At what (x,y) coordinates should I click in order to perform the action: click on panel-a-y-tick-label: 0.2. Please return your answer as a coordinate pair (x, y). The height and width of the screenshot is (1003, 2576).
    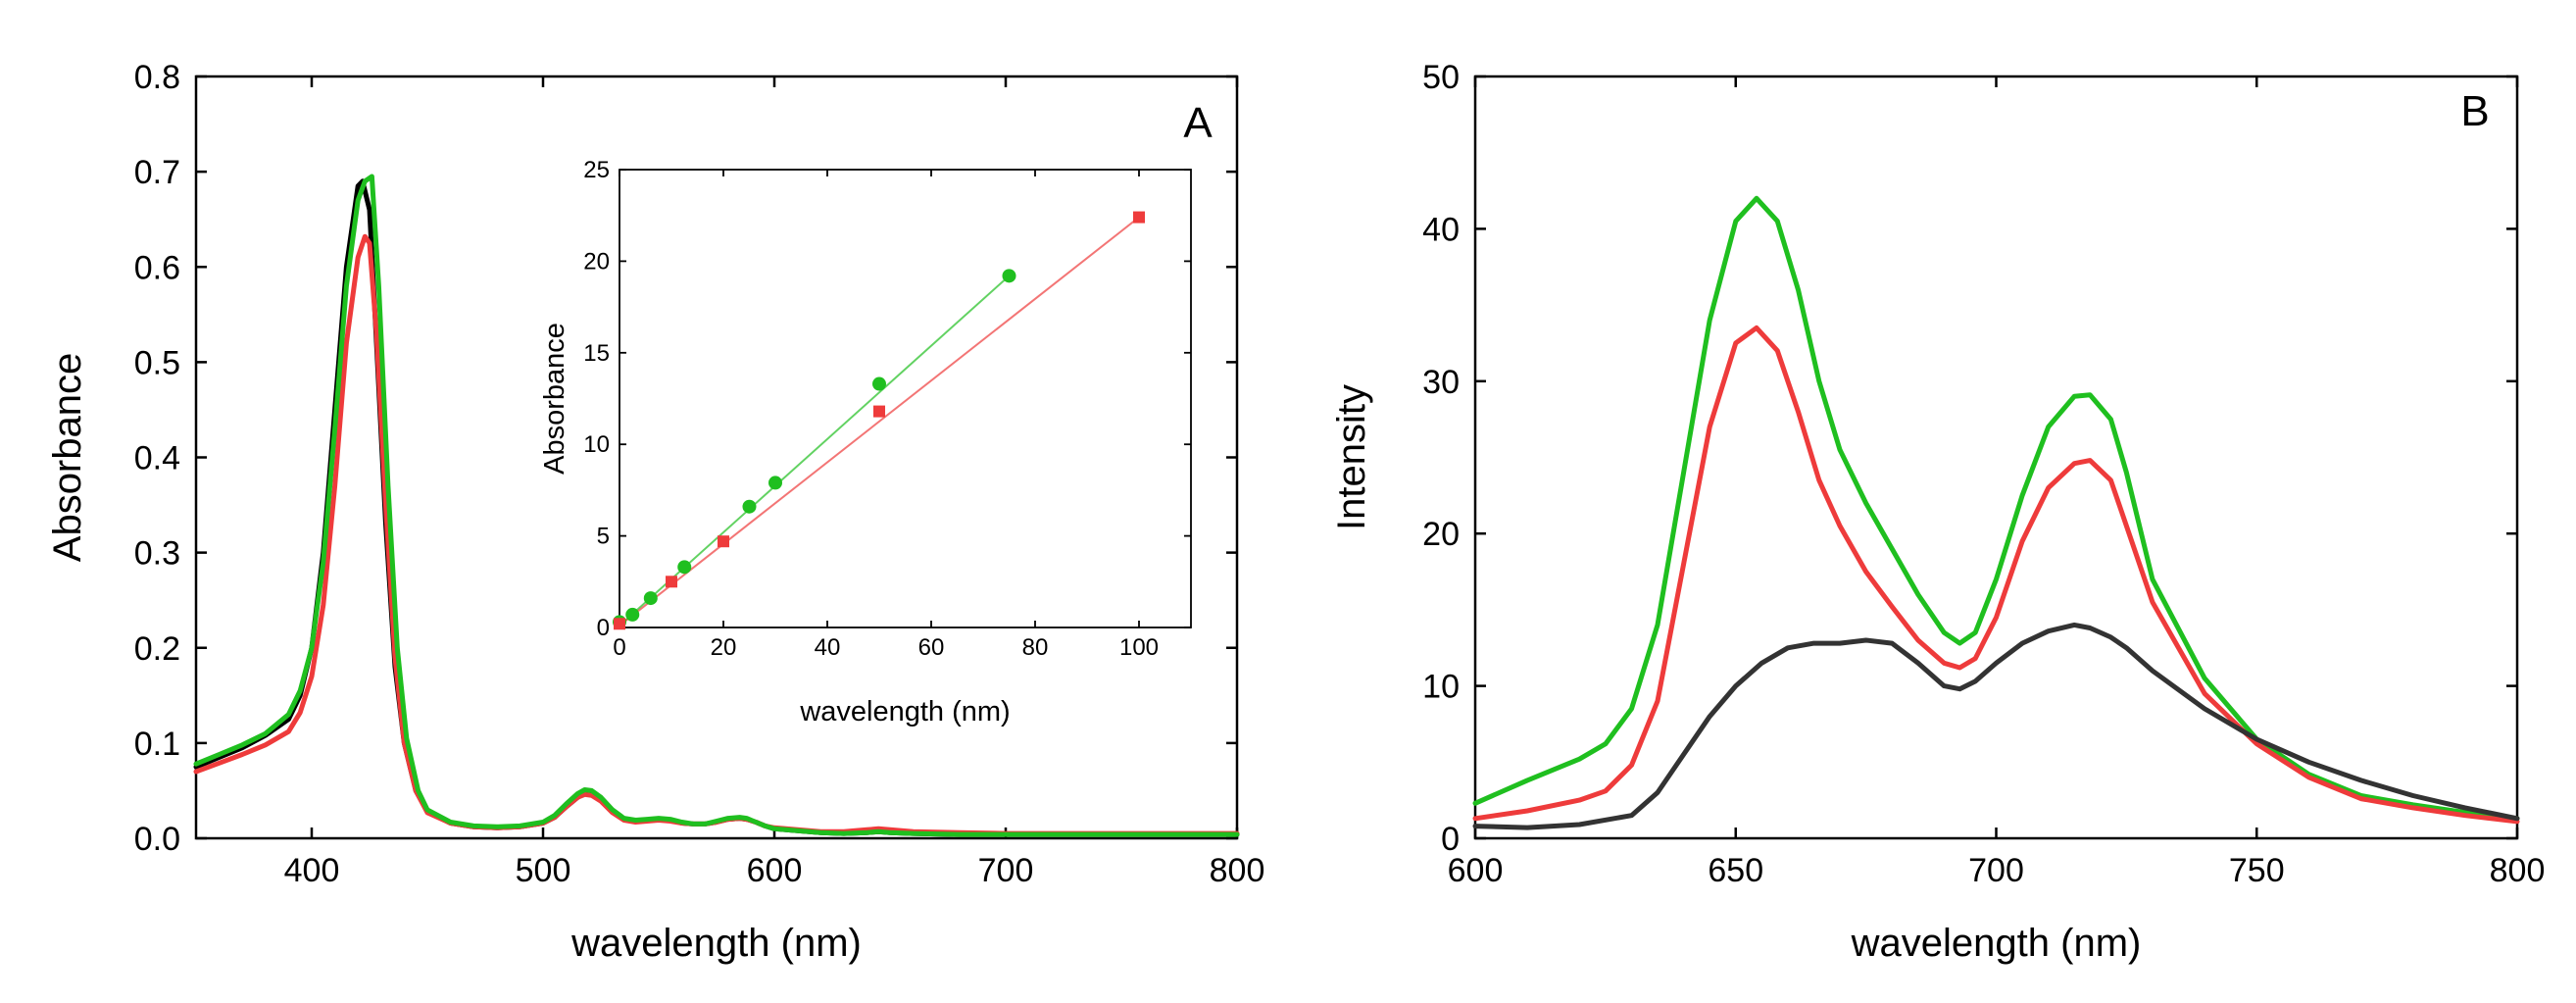
    Looking at the image, I should click on (157, 649).